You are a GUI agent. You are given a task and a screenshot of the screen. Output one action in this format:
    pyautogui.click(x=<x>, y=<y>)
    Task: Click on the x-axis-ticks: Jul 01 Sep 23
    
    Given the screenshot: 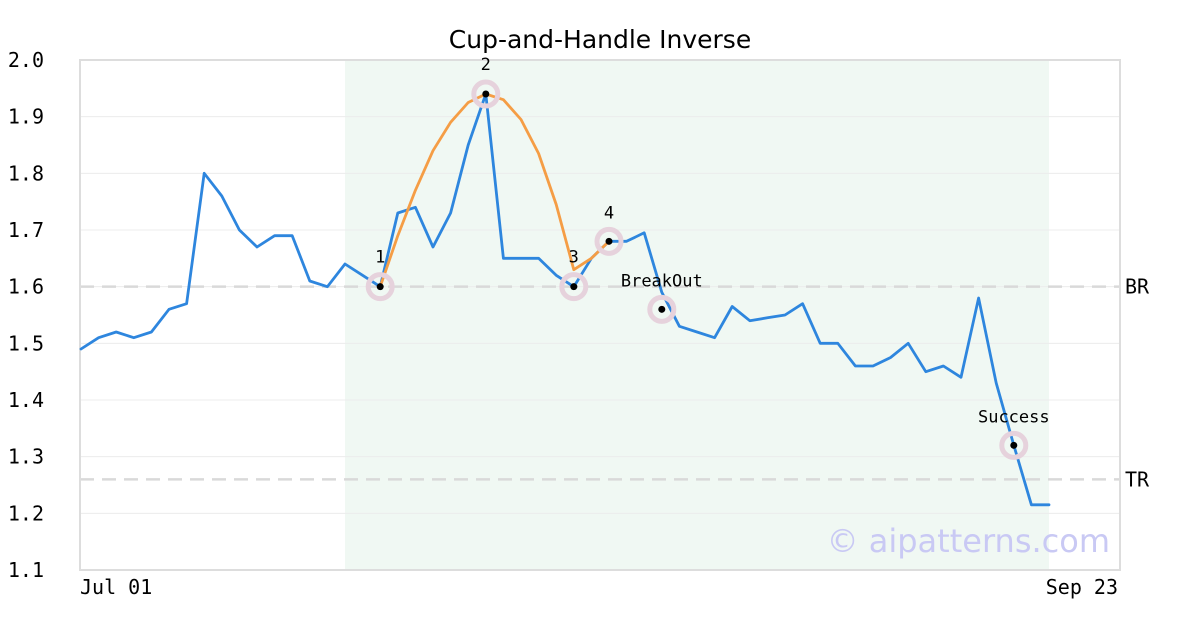 What is the action you would take?
    pyautogui.click(x=599, y=587)
    